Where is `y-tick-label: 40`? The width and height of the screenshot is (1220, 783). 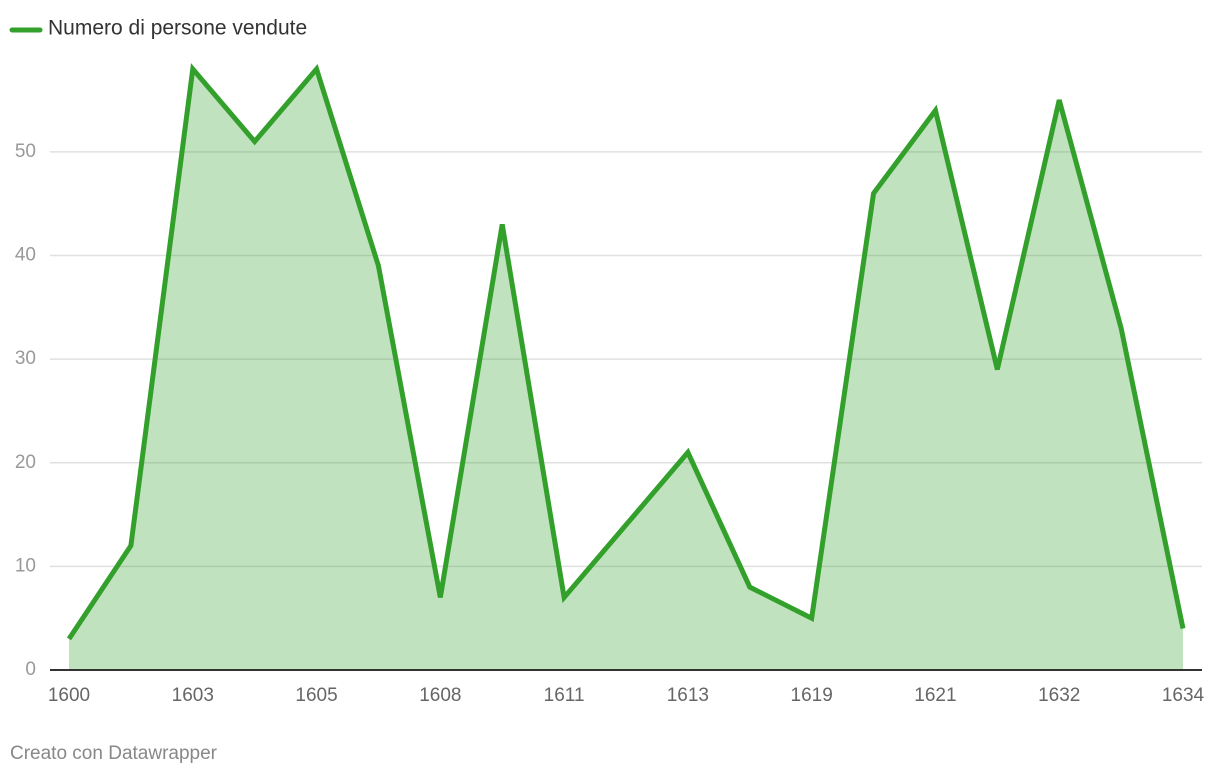
y-tick-label: 40 is located at coordinates (25, 255).